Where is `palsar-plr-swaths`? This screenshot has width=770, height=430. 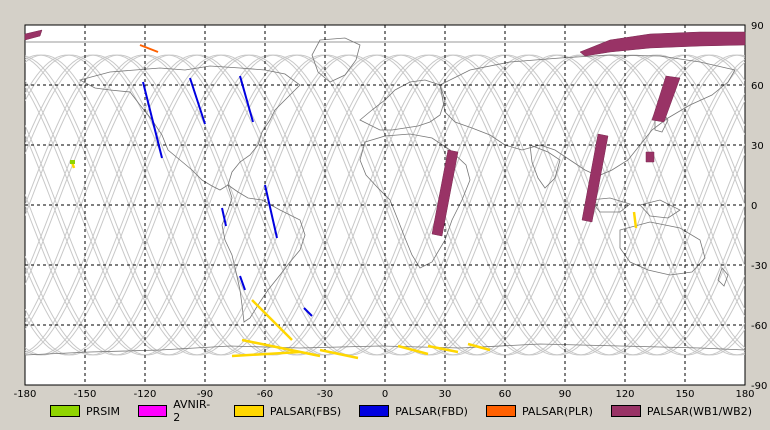 palsar-plr-swaths is located at coordinates (149, 48).